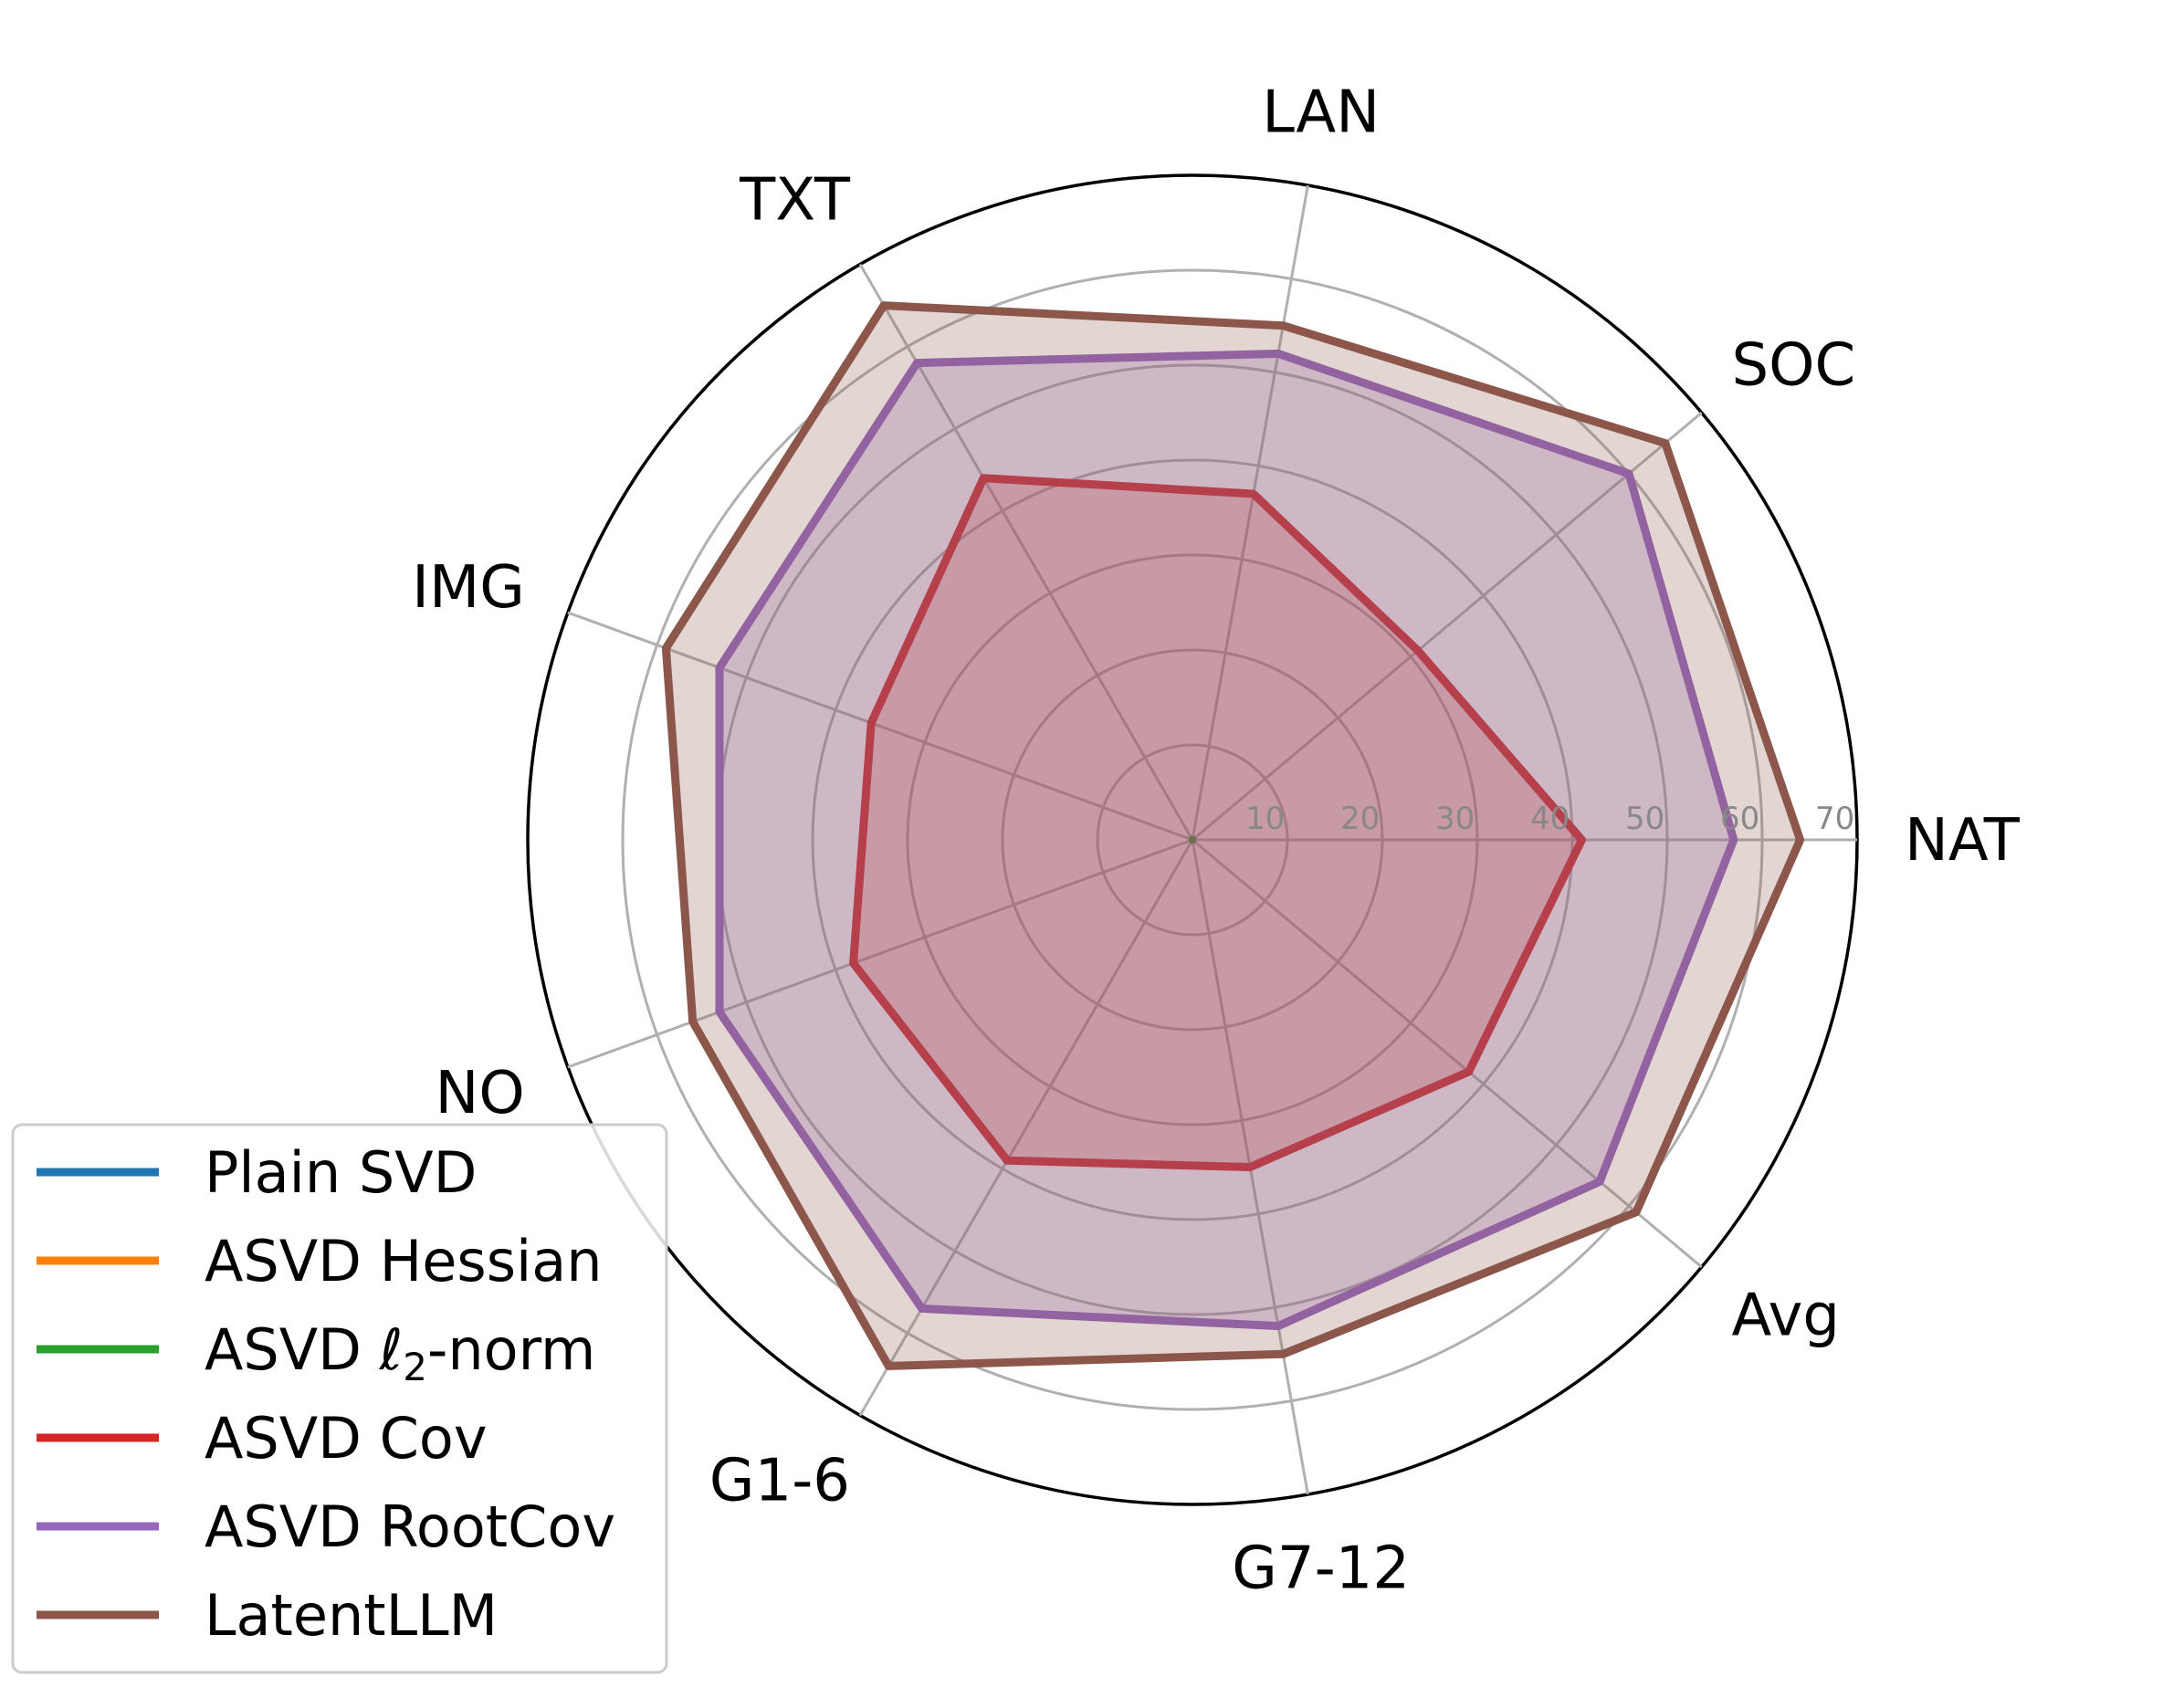  Describe the element at coordinates (352, 1615) in the screenshot. I see `legend-entry-latentllm: LatentLLM` at that location.